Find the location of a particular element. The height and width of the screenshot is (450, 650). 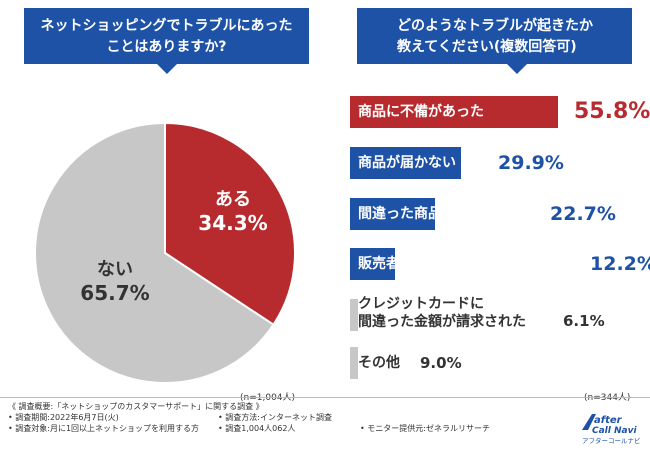

pie-label-yes: ある 34.3% is located at coordinates (233, 210).